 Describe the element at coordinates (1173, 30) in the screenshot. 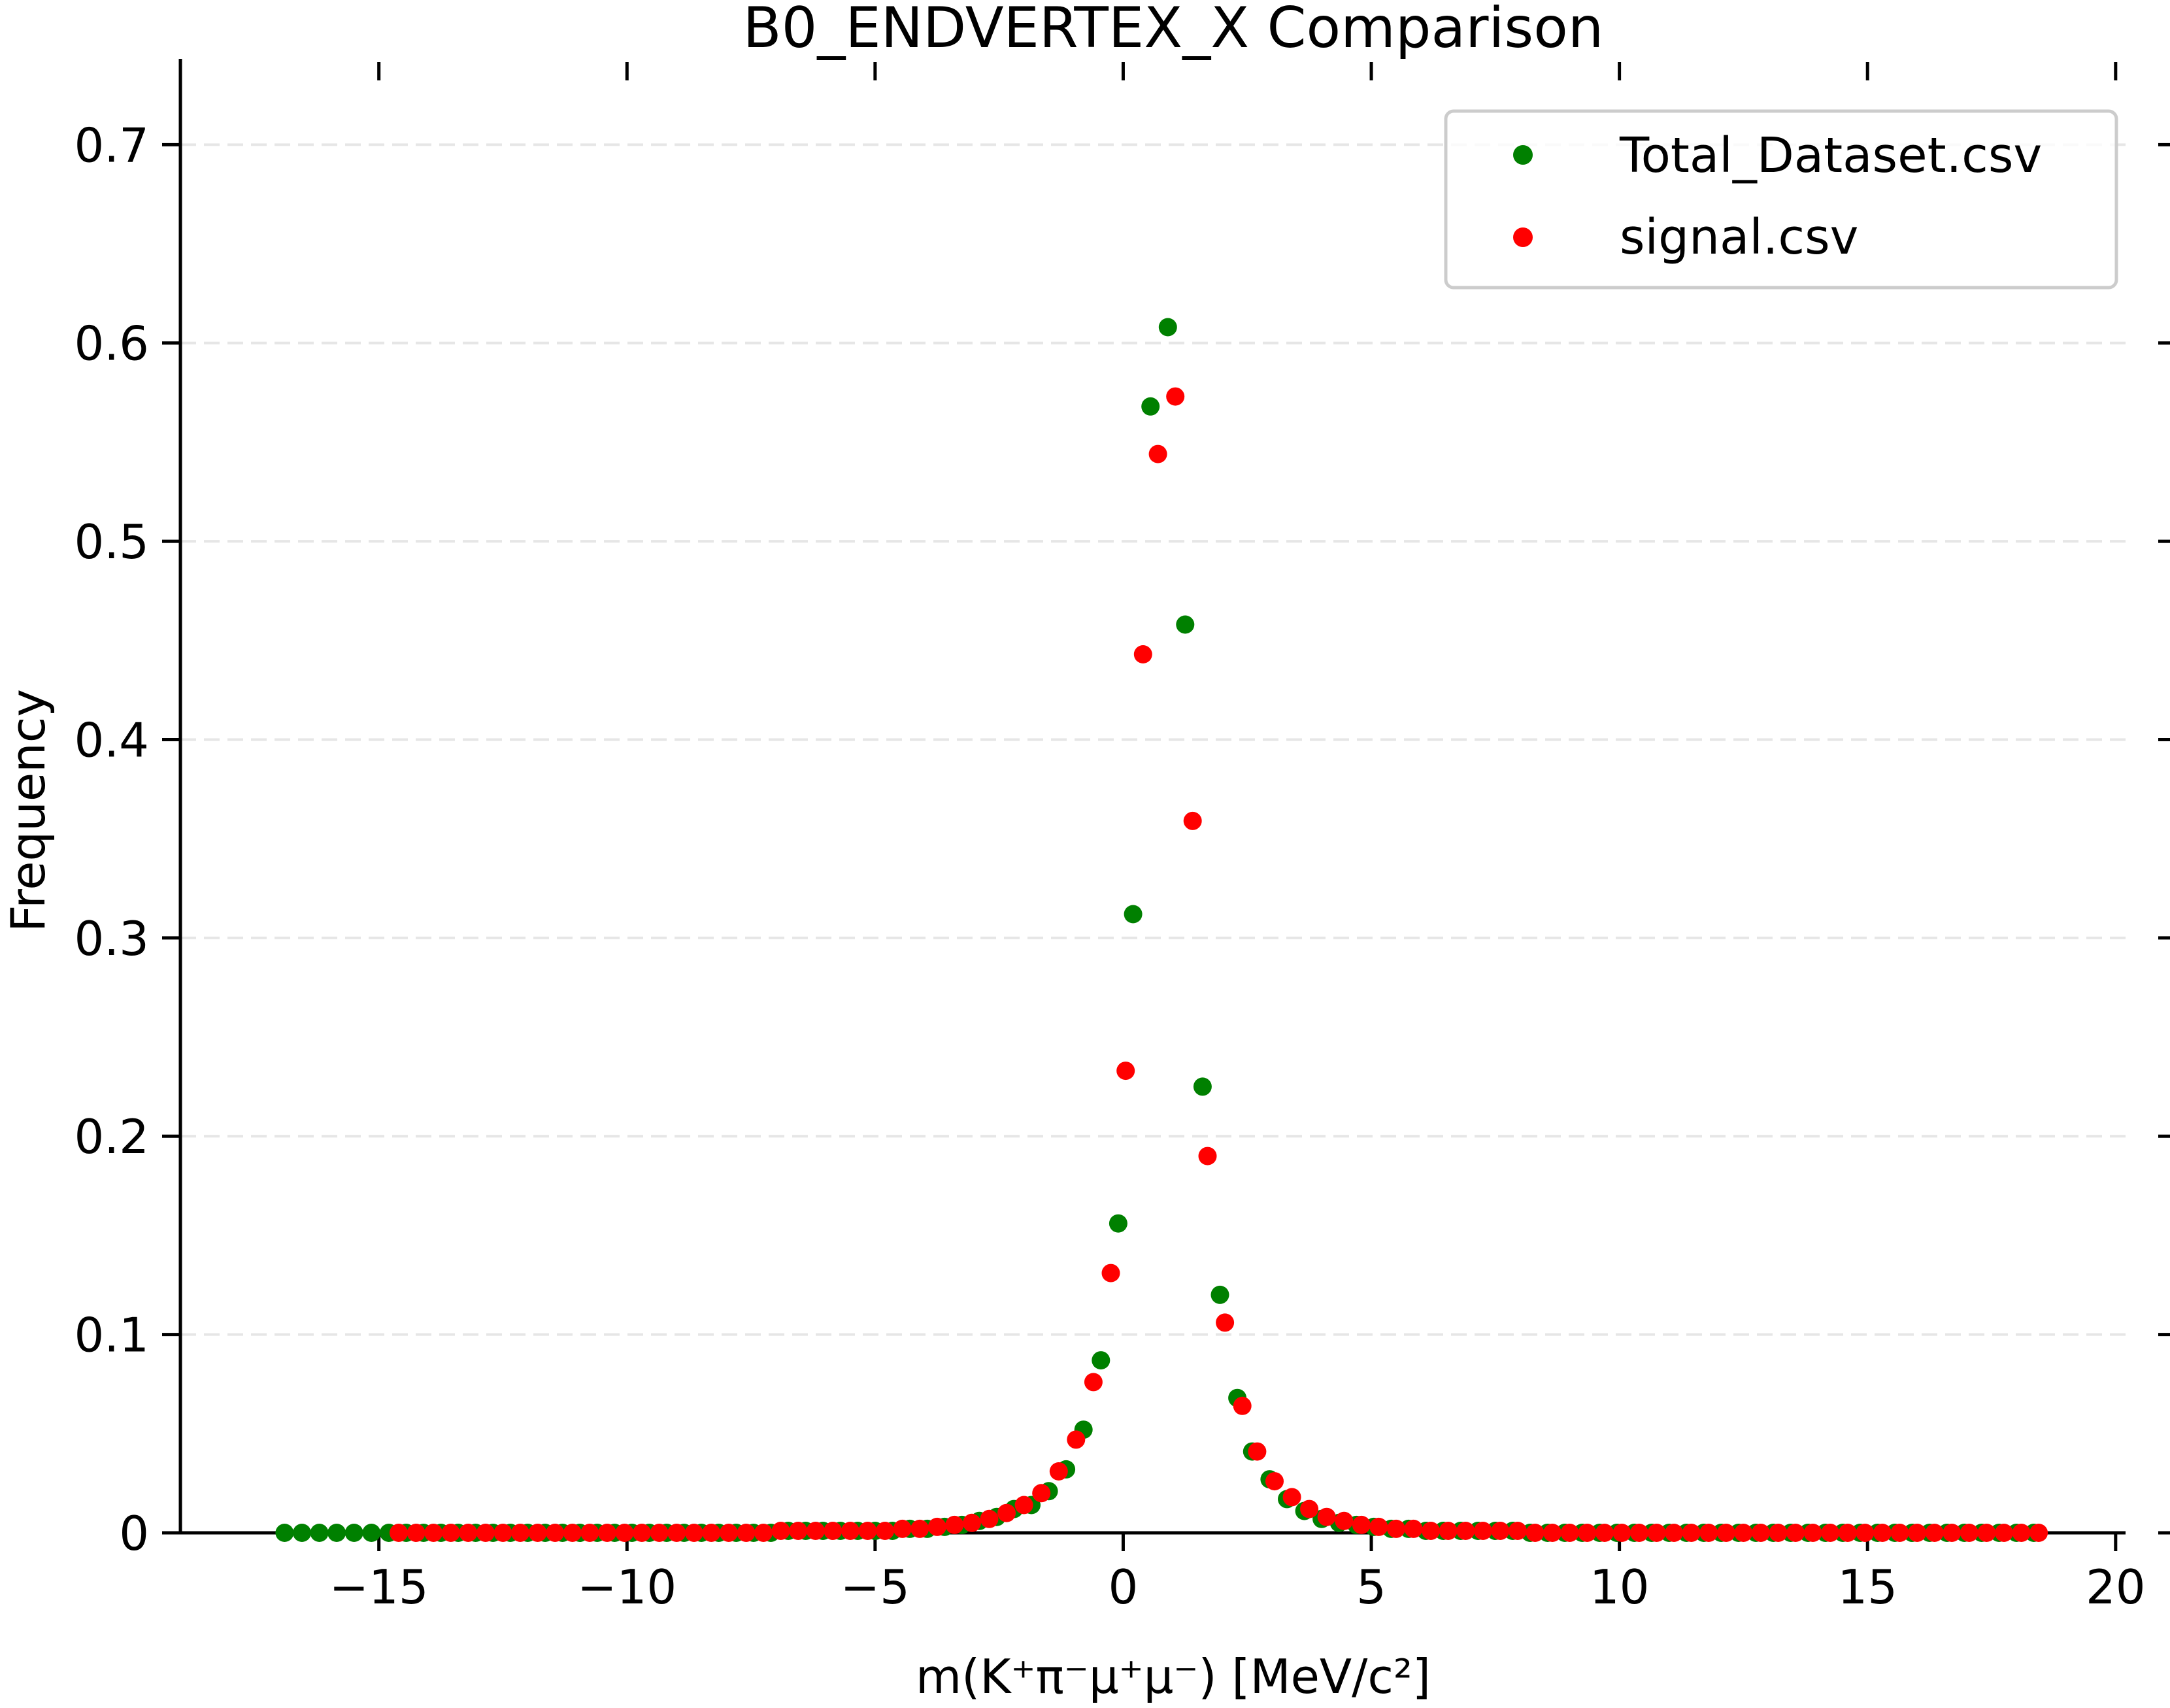

I see `chart-title: B0_ENDVERTEX_X Comparison` at that location.